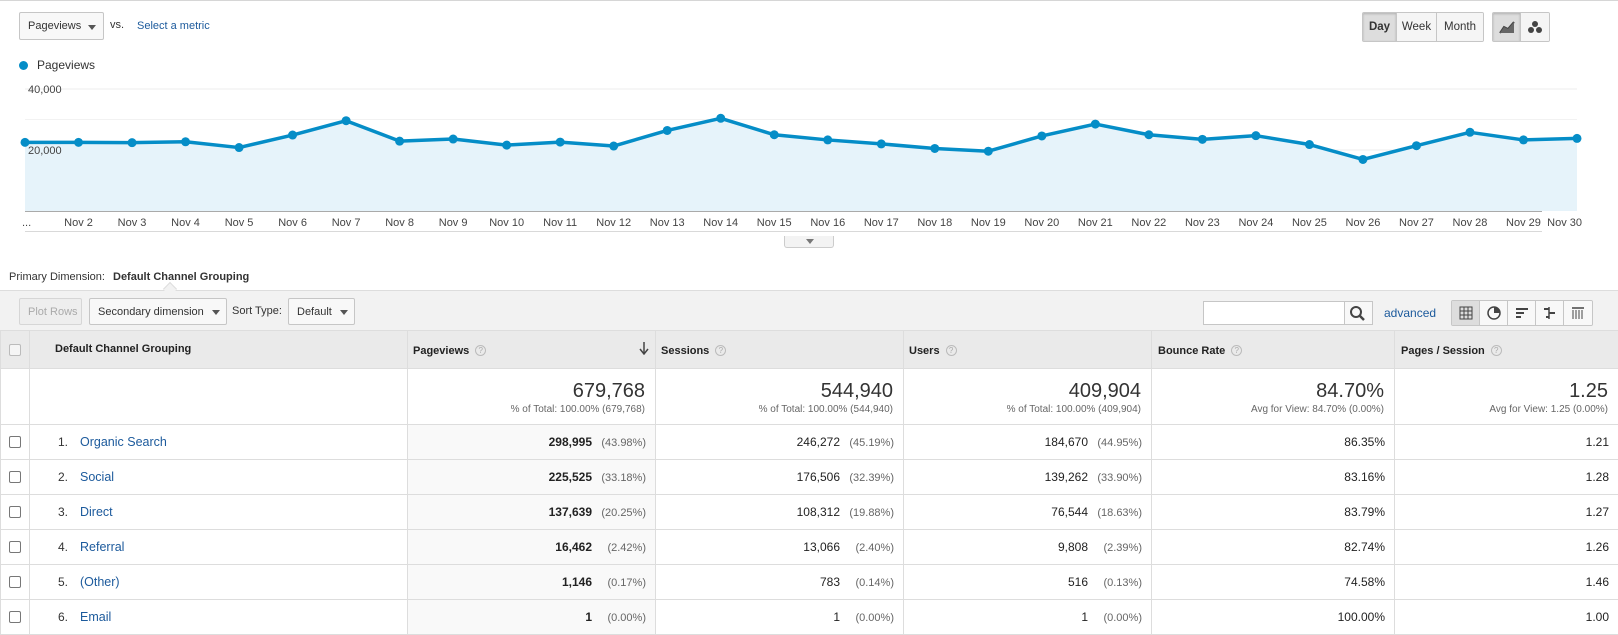  Describe the element at coordinates (216, 312) in the screenshot. I see `chevron-down-icon` at that location.